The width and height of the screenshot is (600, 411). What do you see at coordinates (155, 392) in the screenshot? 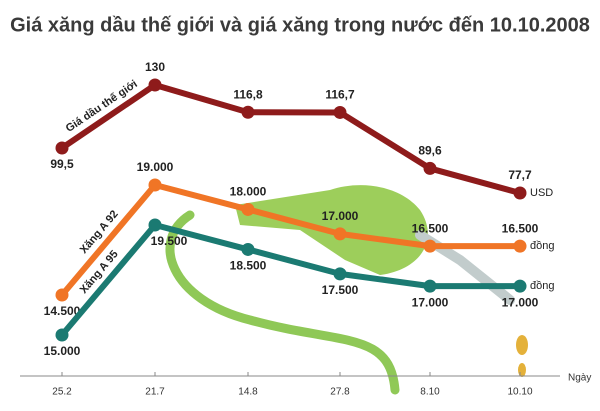
I see `x-tick-label: 21.7` at bounding box center [155, 392].